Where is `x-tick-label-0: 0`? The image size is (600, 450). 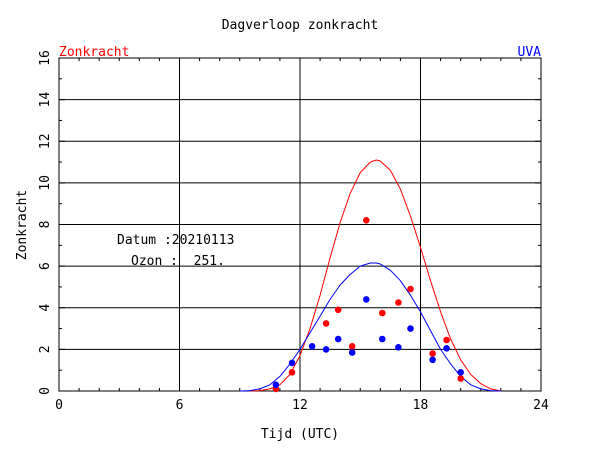
x-tick-label-0: 0 is located at coordinates (59, 405).